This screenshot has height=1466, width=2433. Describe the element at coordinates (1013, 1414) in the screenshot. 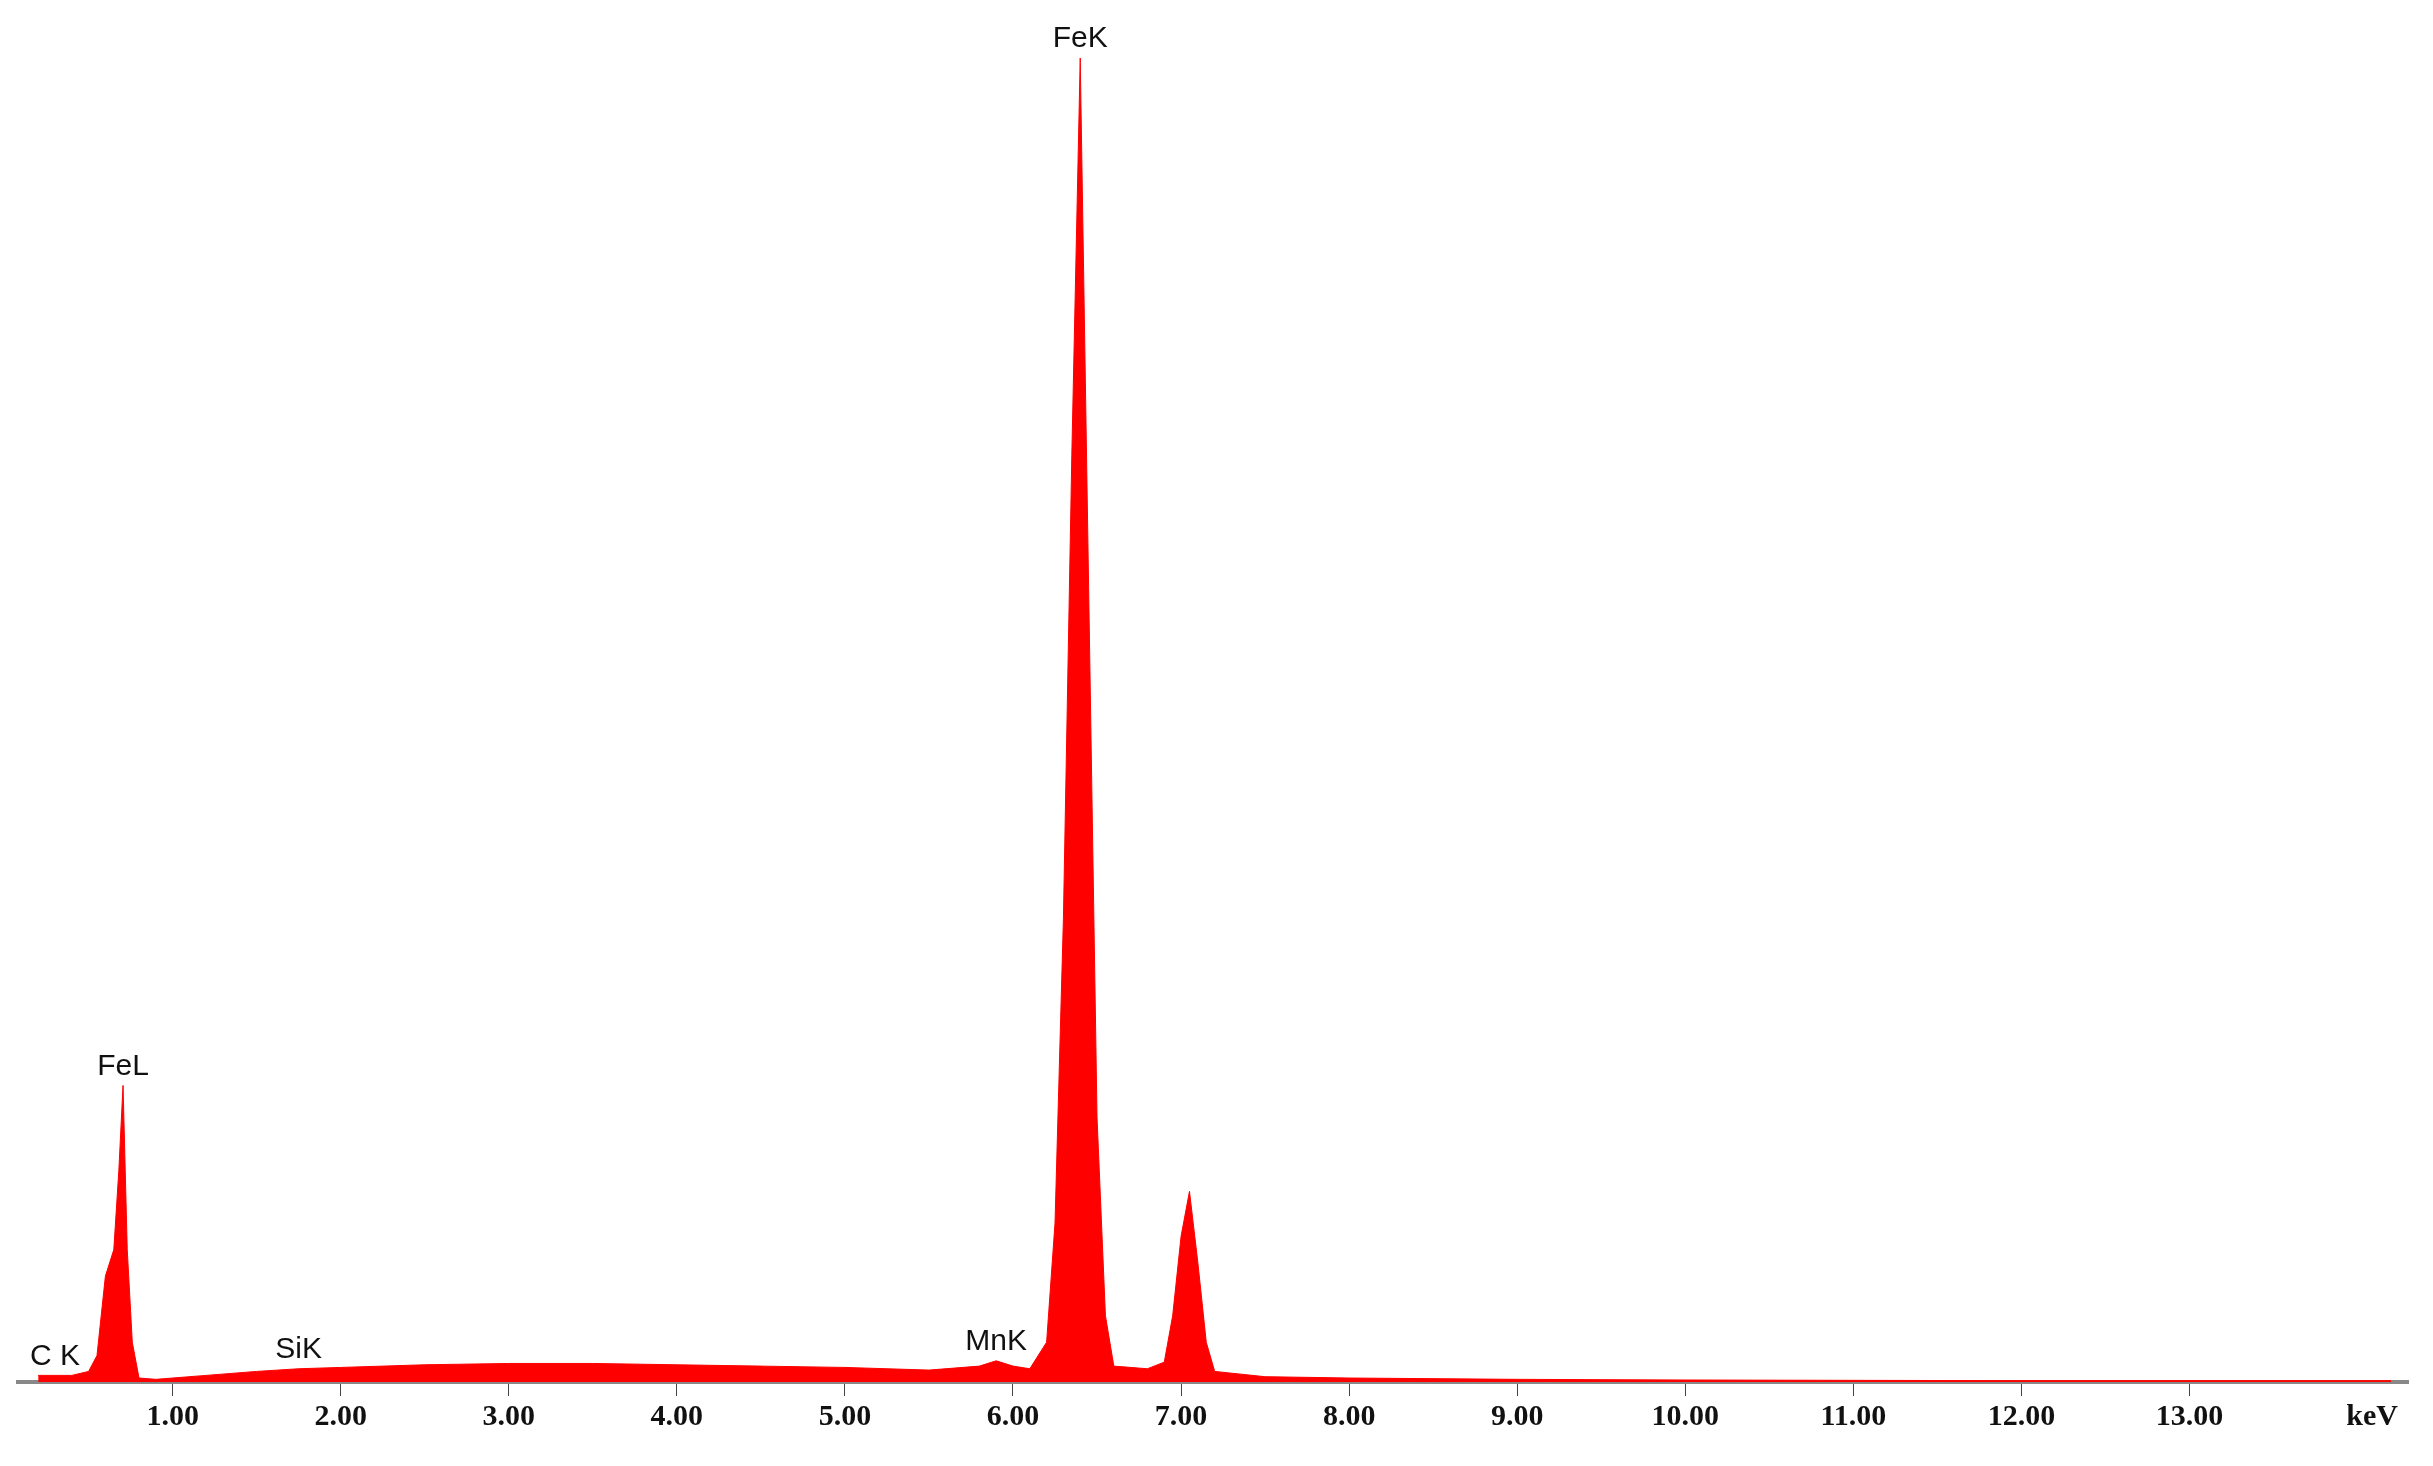

I see `x-tick-label: 6.00` at that location.